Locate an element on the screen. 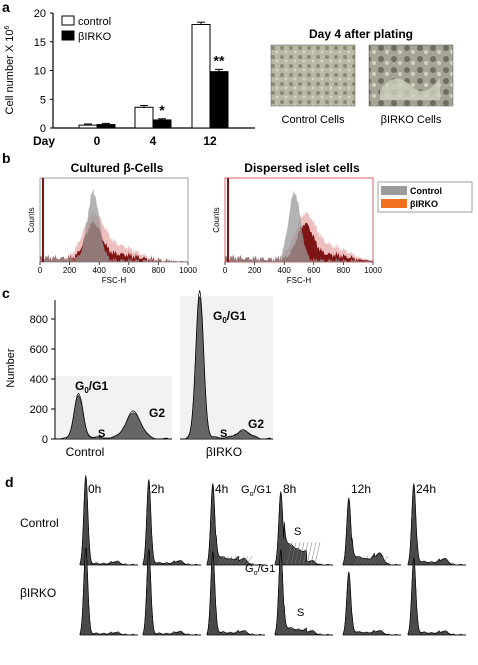 This screenshot has width=478, height=665. legend-label-birko: βIRKO is located at coordinates (95, 37).